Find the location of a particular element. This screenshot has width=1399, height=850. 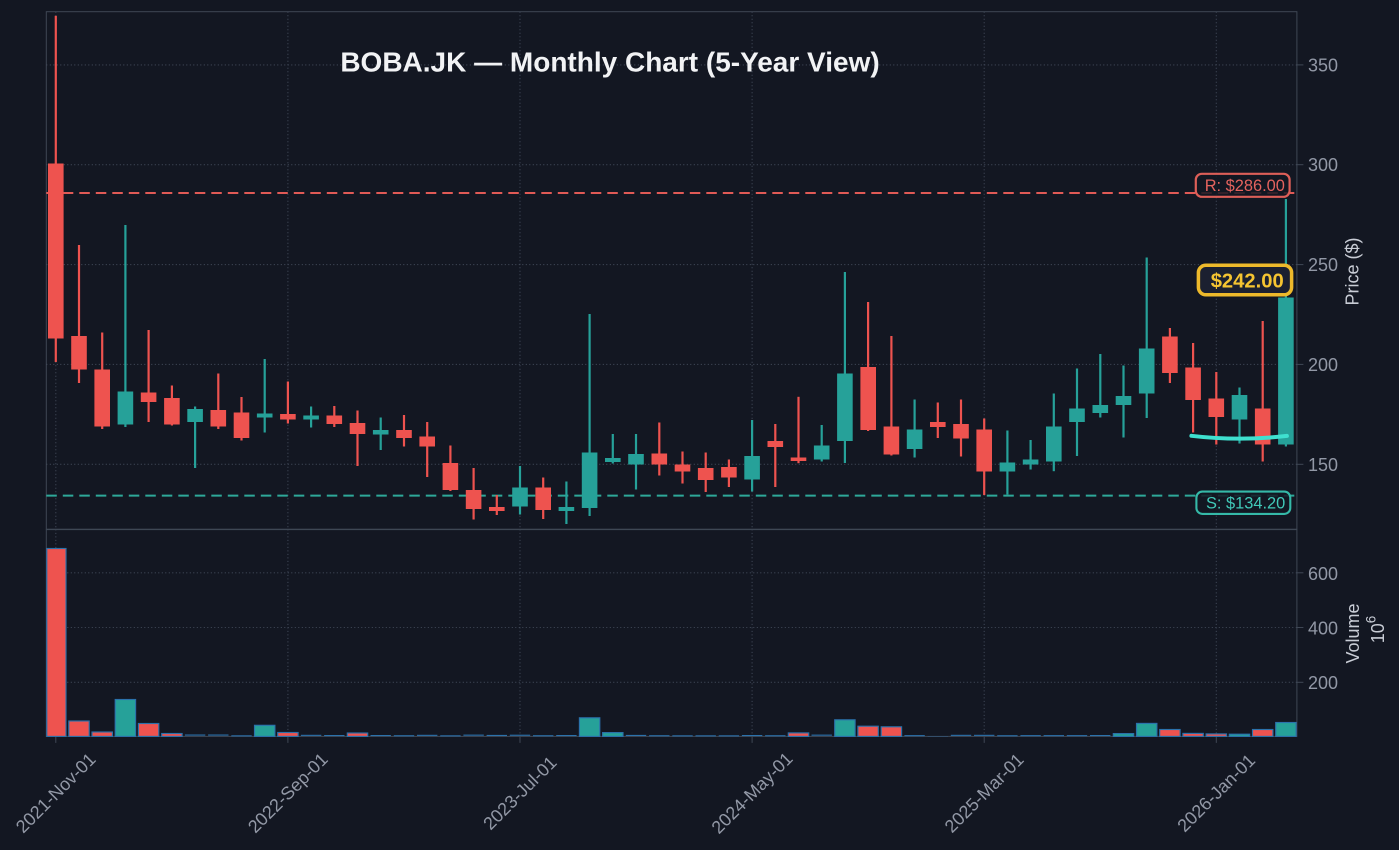

svg-text: S: $134.20 is located at coordinates (1245, 503).